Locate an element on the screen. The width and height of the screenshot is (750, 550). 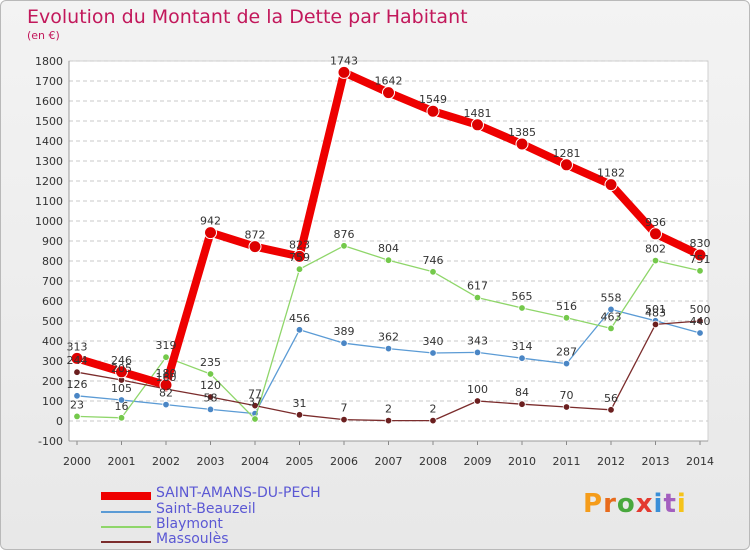
y-tick-label: 1800 is located at coordinates (49, 61).